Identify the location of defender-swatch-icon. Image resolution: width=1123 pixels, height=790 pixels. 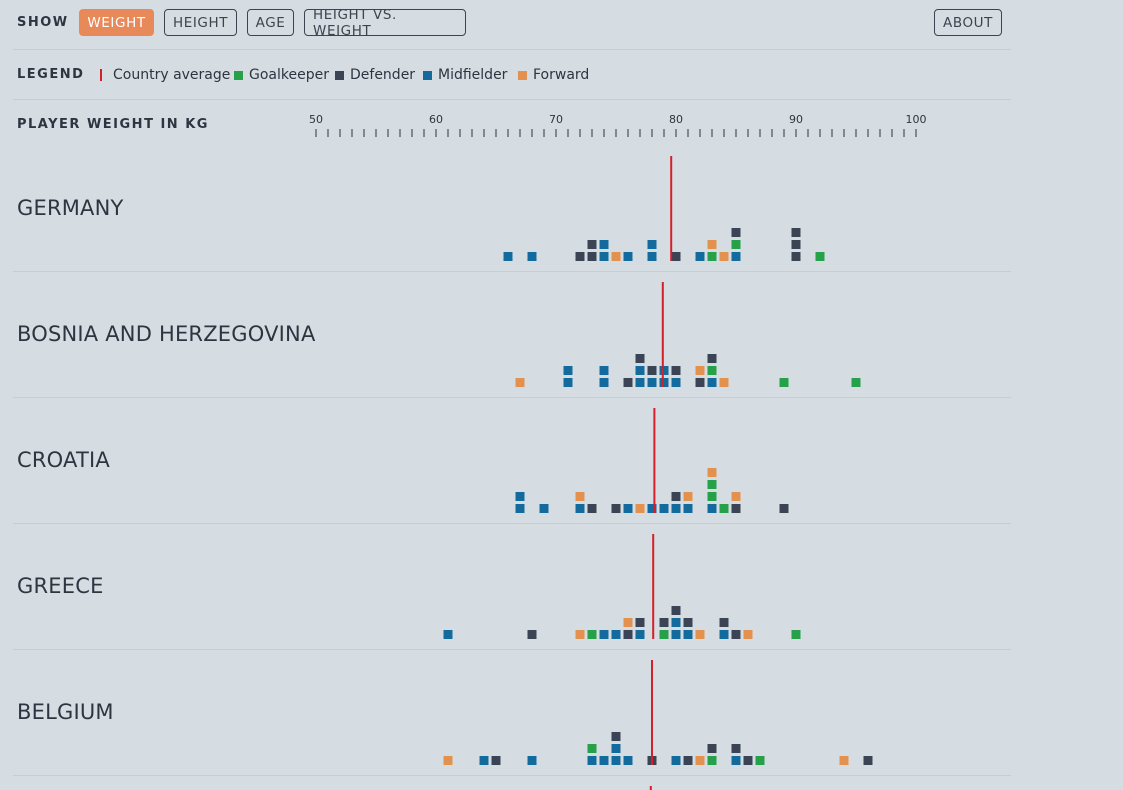
(339, 75).